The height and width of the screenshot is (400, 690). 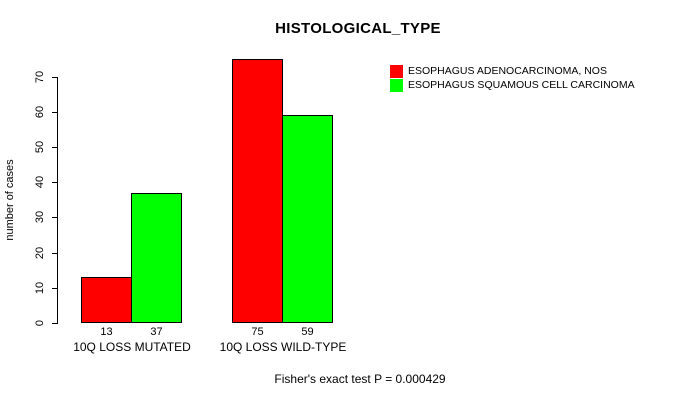 What do you see at coordinates (40, 182) in the screenshot?
I see `y-axis-tick-label: 40` at bounding box center [40, 182].